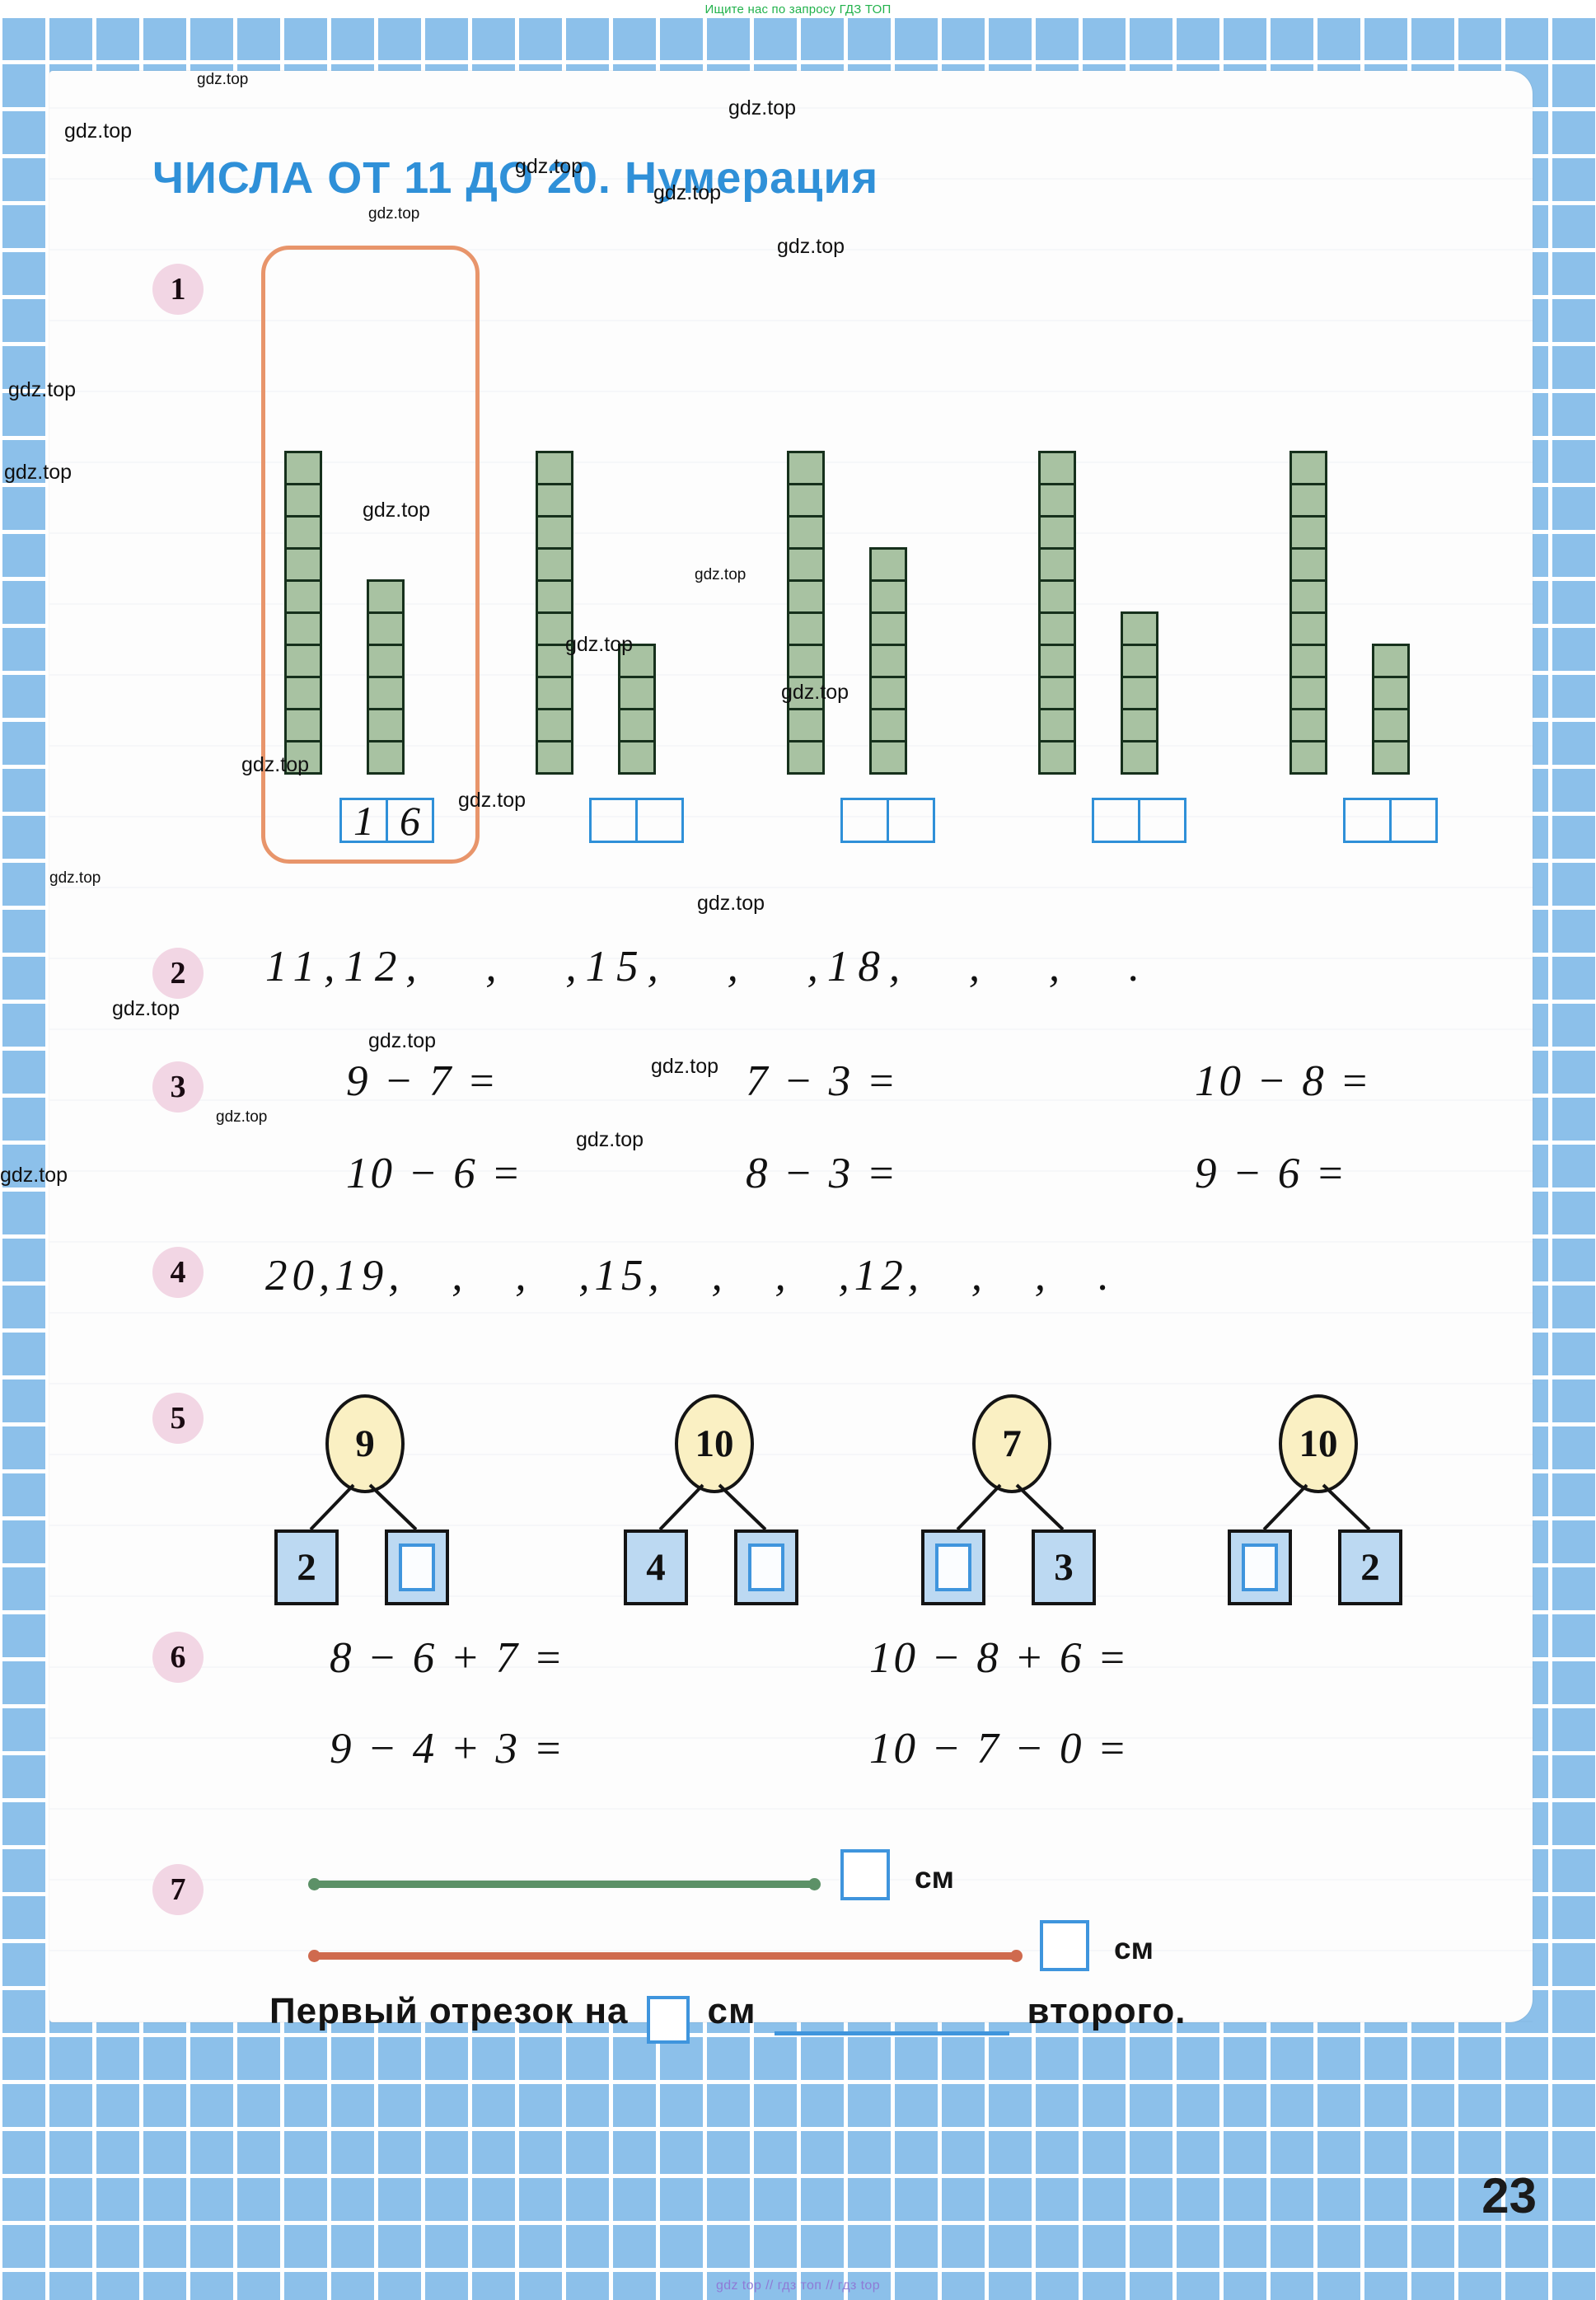 The height and width of the screenshot is (2300, 1596). What do you see at coordinates (178, 1657) in the screenshot?
I see `task-number-6: 6` at bounding box center [178, 1657].